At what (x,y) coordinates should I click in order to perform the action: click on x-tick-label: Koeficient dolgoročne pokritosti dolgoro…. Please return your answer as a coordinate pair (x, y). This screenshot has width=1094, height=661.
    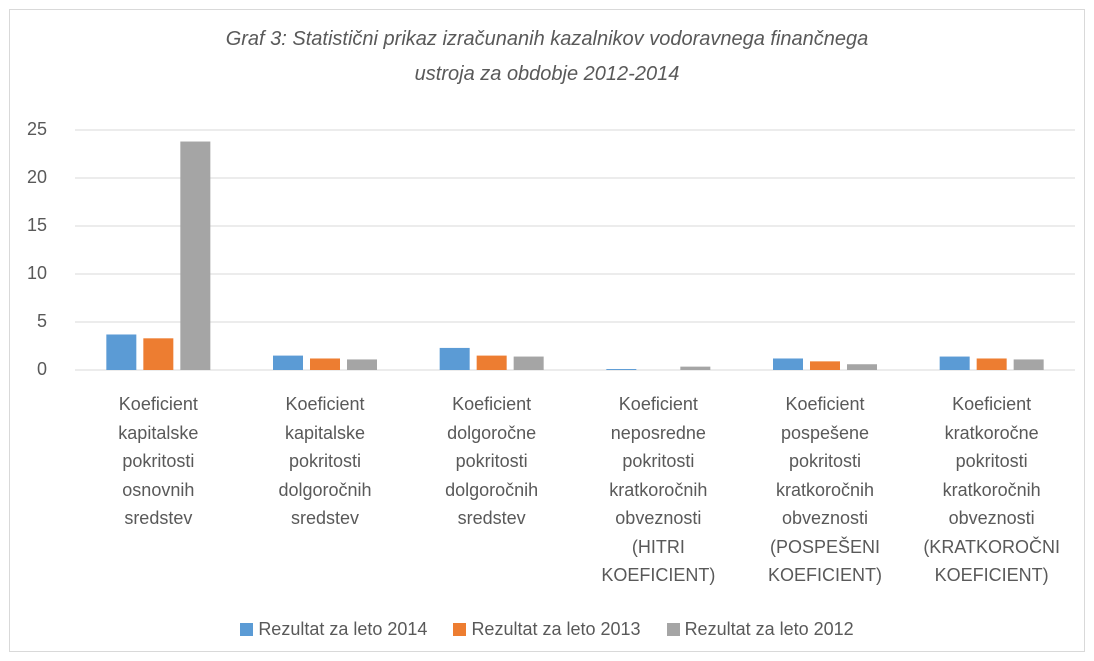
    Looking at the image, I should click on (492, 461).